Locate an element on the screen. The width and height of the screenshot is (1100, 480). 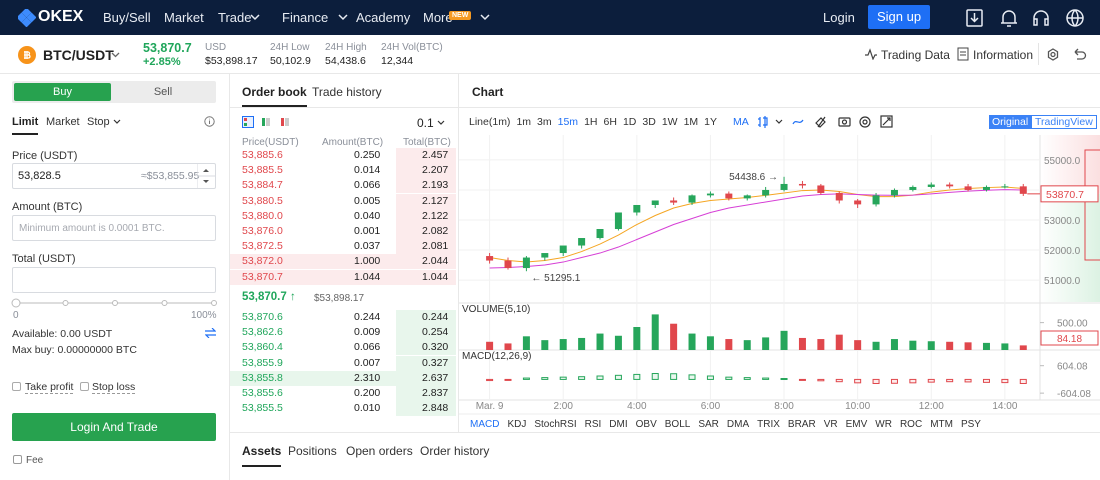
information-link: Information is located at coordinates (1003, 55).